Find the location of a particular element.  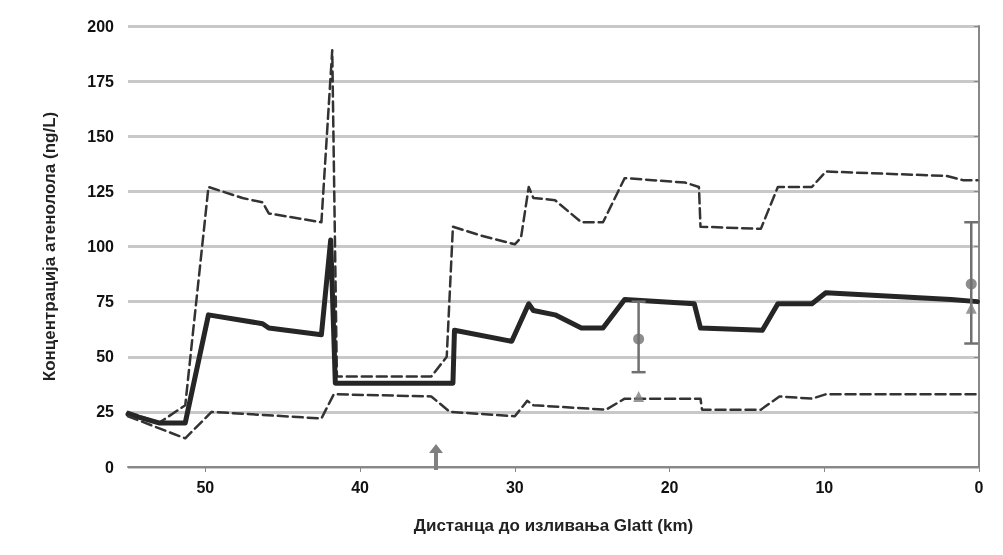

y-tick-label: 100 is located at coordinates (101, 246).